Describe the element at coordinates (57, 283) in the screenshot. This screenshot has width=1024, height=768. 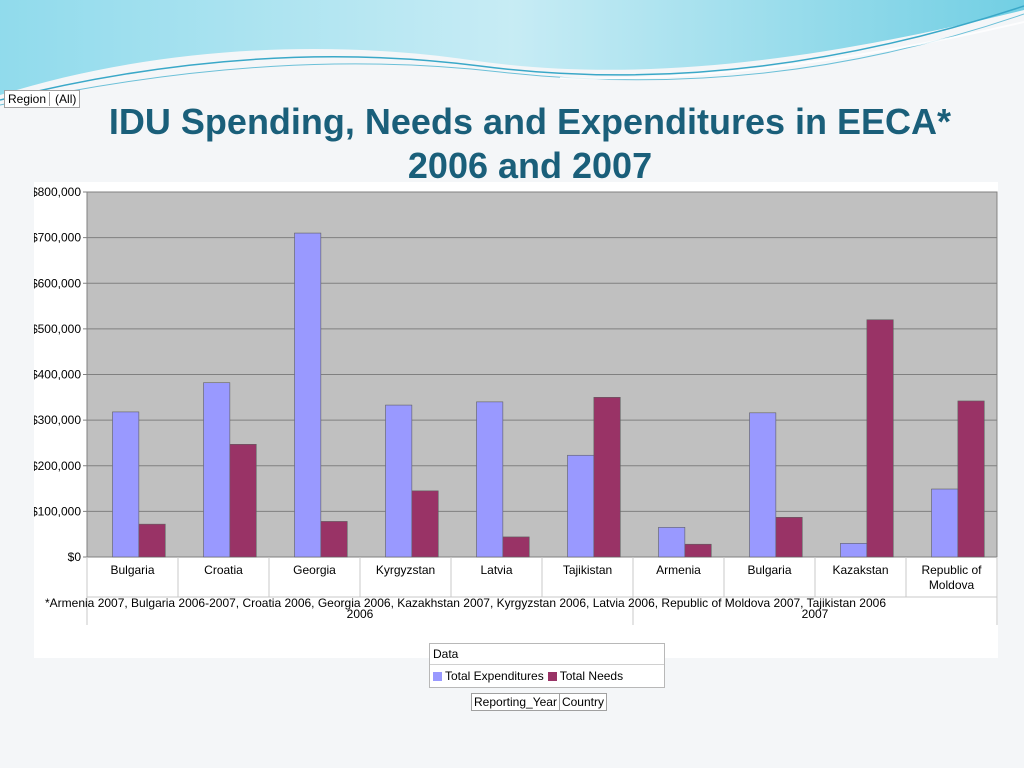
I see `y-tick-label: $600,000` at that location.